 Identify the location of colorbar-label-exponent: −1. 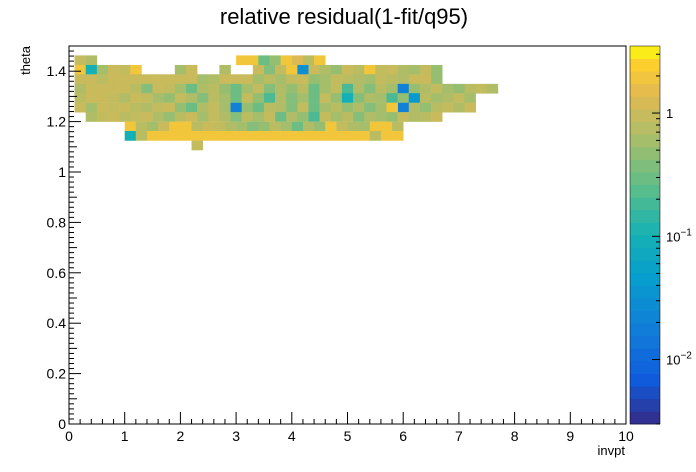
(686, 232).